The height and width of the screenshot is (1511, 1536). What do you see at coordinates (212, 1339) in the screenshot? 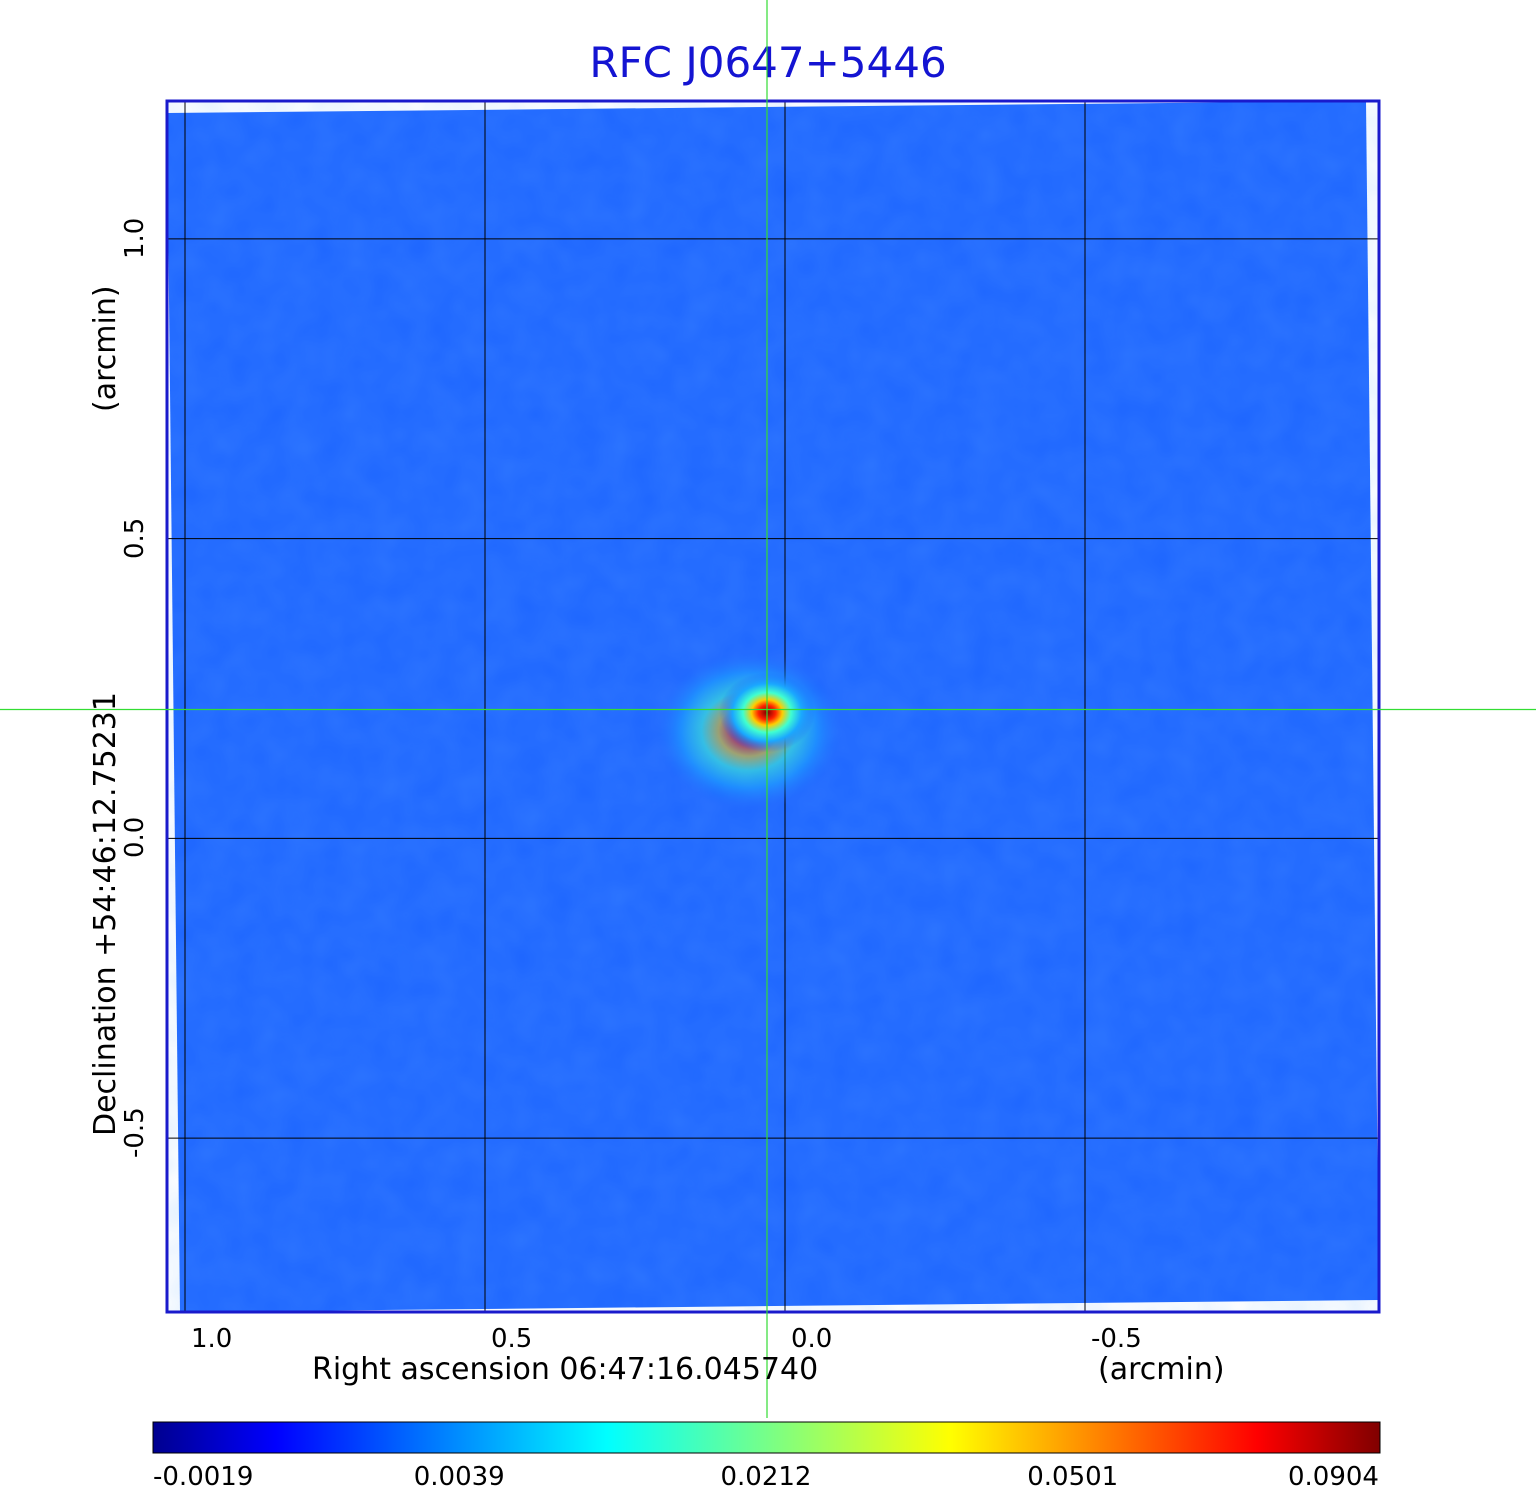
I see `x-tick-label: 1.0` at bounding box center [212, 1339].